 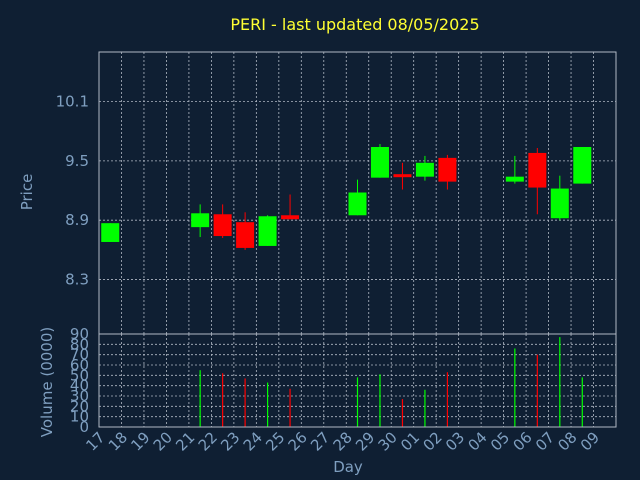 I want to click on volume-tick-label: 40, so click(x=79, y=386).